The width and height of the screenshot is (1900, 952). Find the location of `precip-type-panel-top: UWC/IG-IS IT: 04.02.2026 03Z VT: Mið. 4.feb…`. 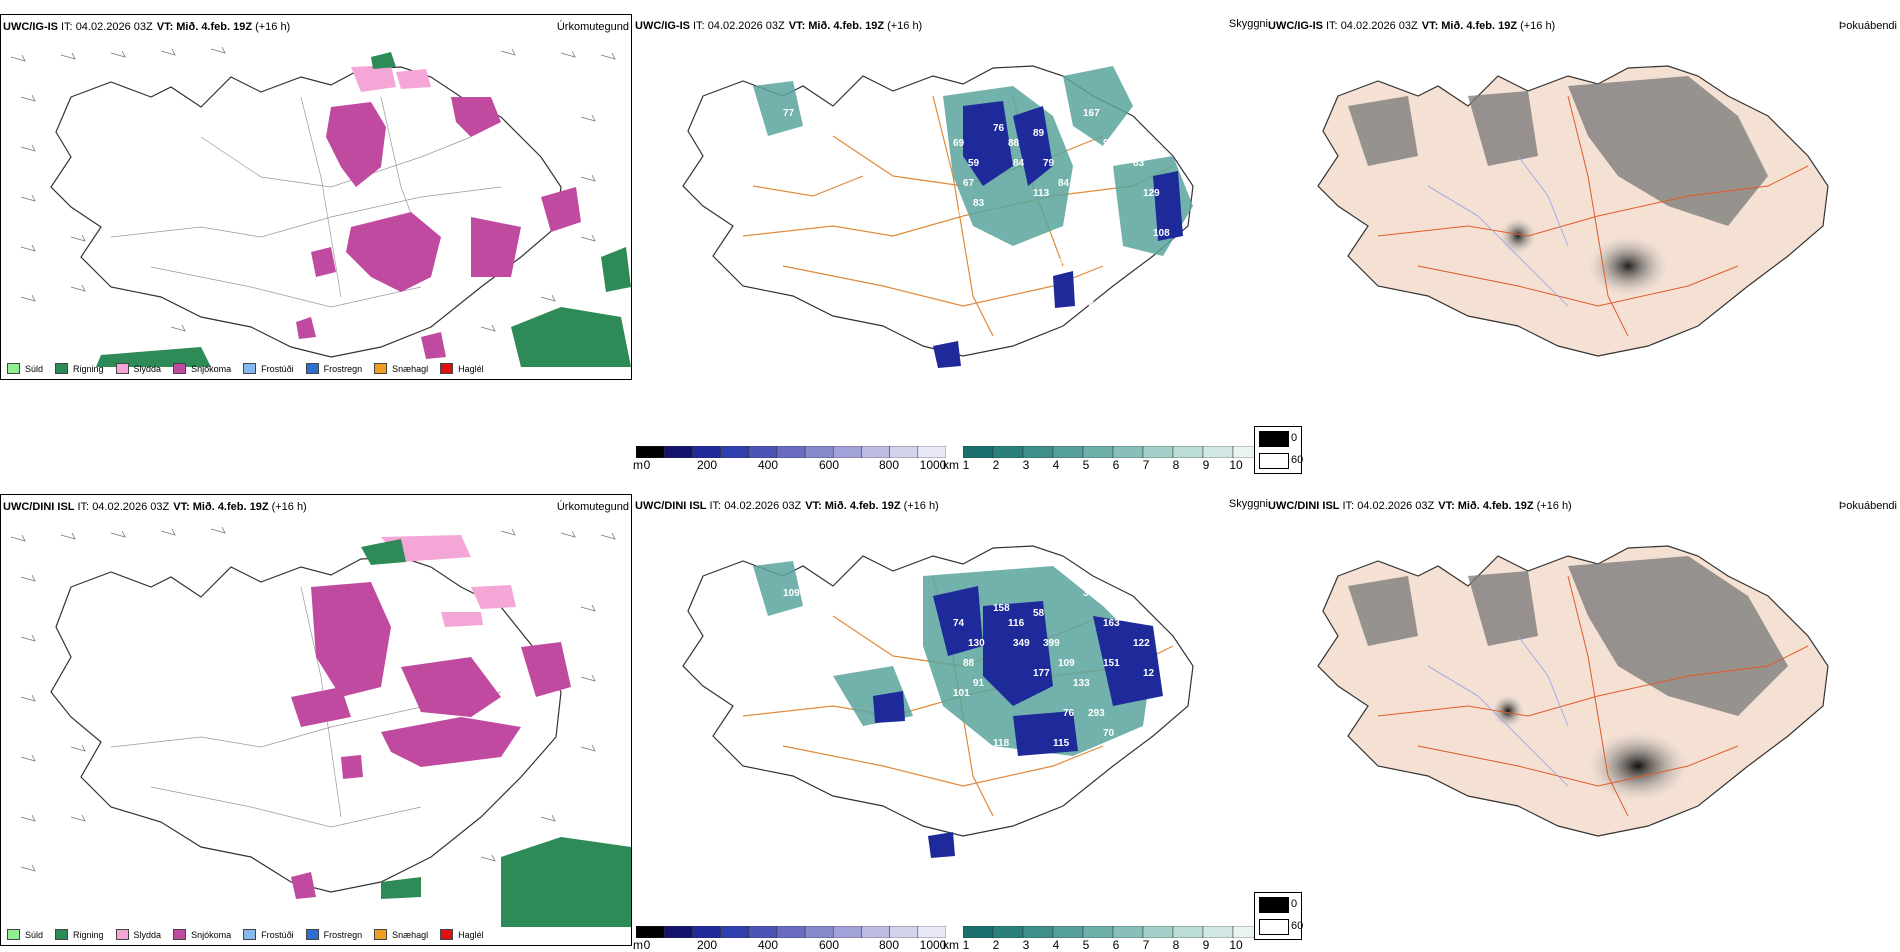

precip-type-panel-top: UWC/IG-IS IT: 04.02.2026 03Z VT: Mið. 4.feb… is located at coordinates (316, 197).